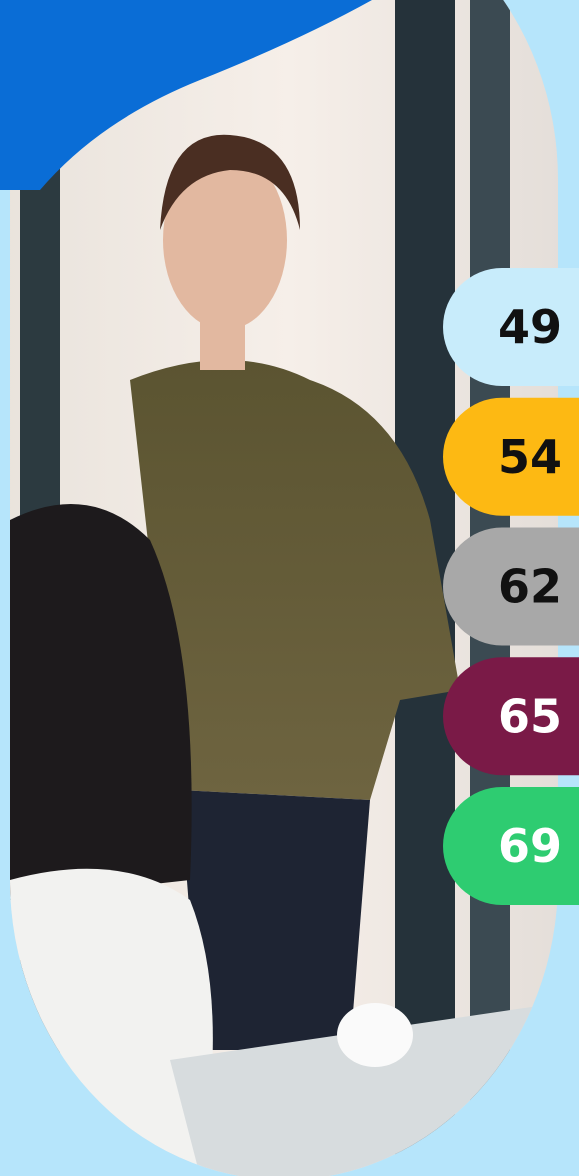 The width and height of the screenshot is (579, 1176). I want to click on badge-value: 62, so click(530, 587).